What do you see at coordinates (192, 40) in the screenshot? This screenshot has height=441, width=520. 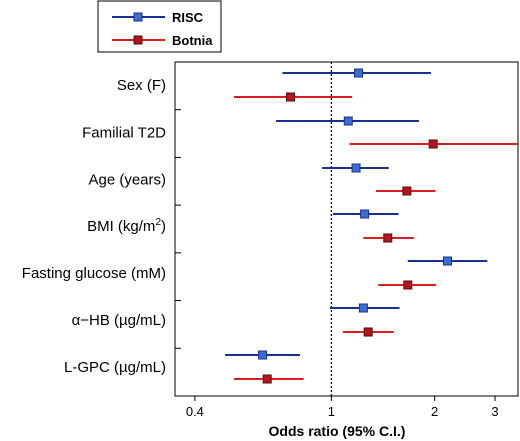 I see `legend-label-botnia: Botnia` at bounding box center [192, 40].